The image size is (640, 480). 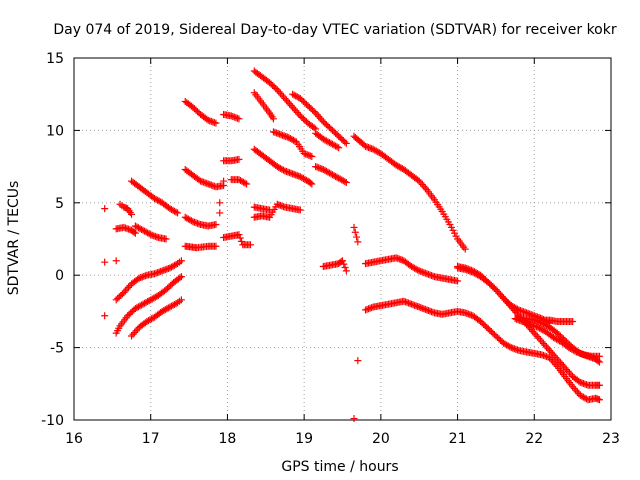 What do you see at coordinates (59, 276) in the screenshot?
I see `y-tick-label: 0` at bounding box center [59, 276].